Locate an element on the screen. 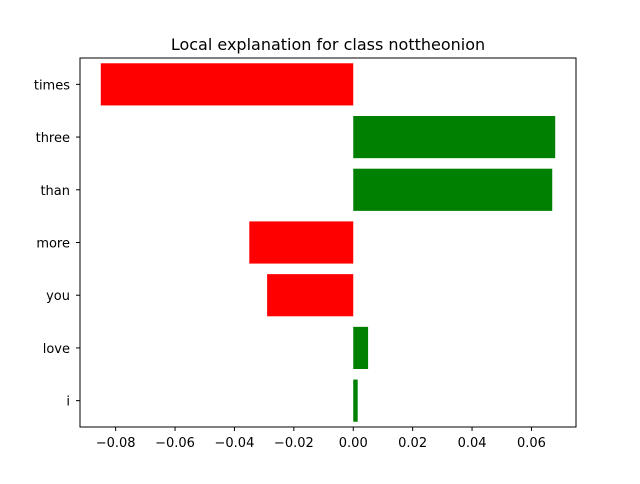 The width and height of the screenshot is (640, 484). bar-you is located at coordinates (310, 295).